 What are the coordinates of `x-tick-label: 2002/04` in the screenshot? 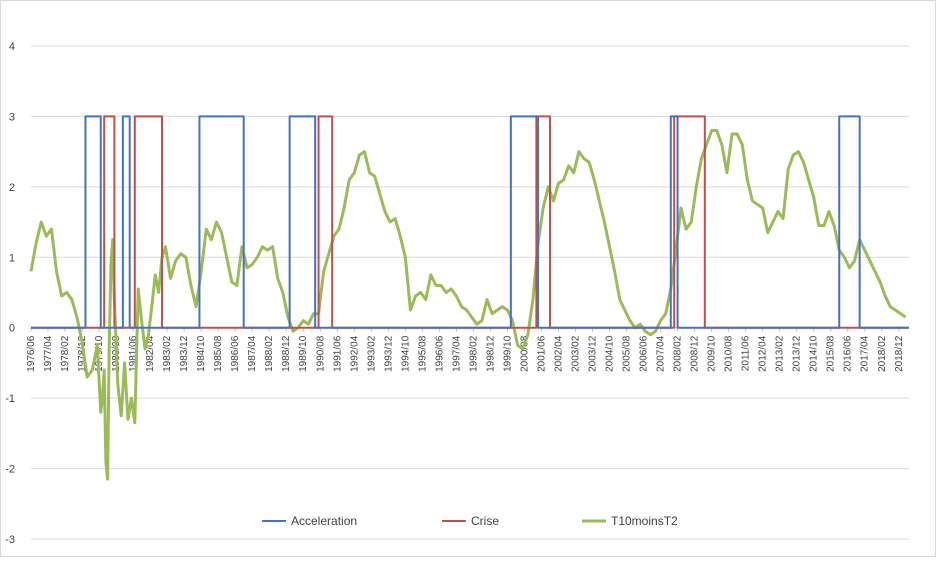 It's located at (558, 353).